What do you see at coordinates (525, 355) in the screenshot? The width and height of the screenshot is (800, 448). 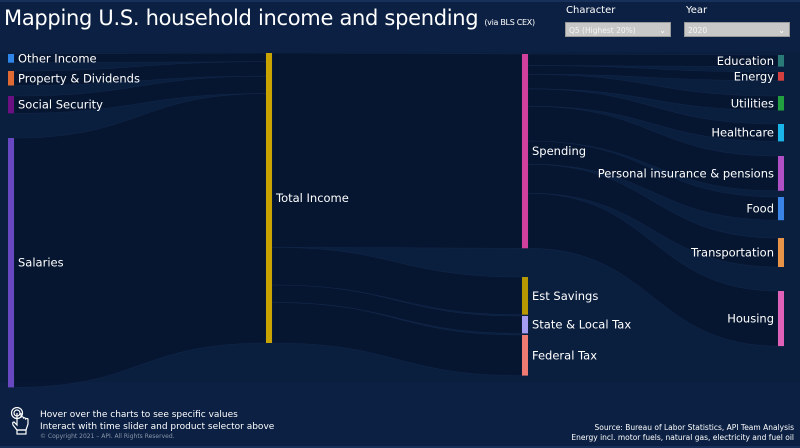 I see `node-fedtax` at bounding box center [525, 355].